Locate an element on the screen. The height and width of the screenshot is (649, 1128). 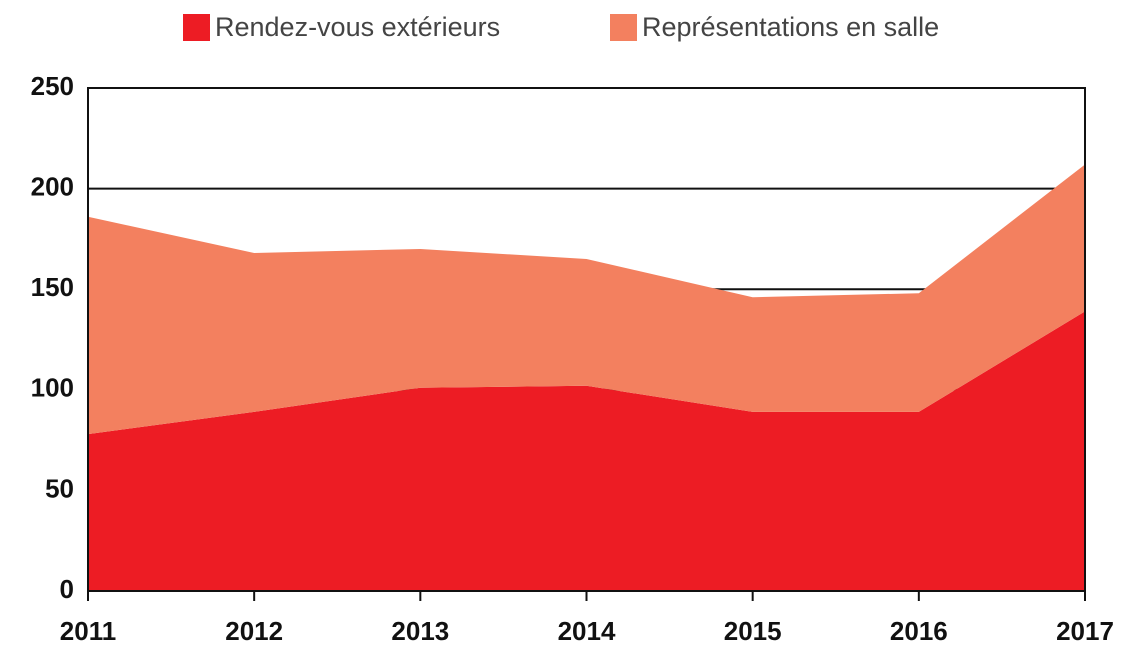
x-tick-label: 2013 is located at coordinates (420, 631).